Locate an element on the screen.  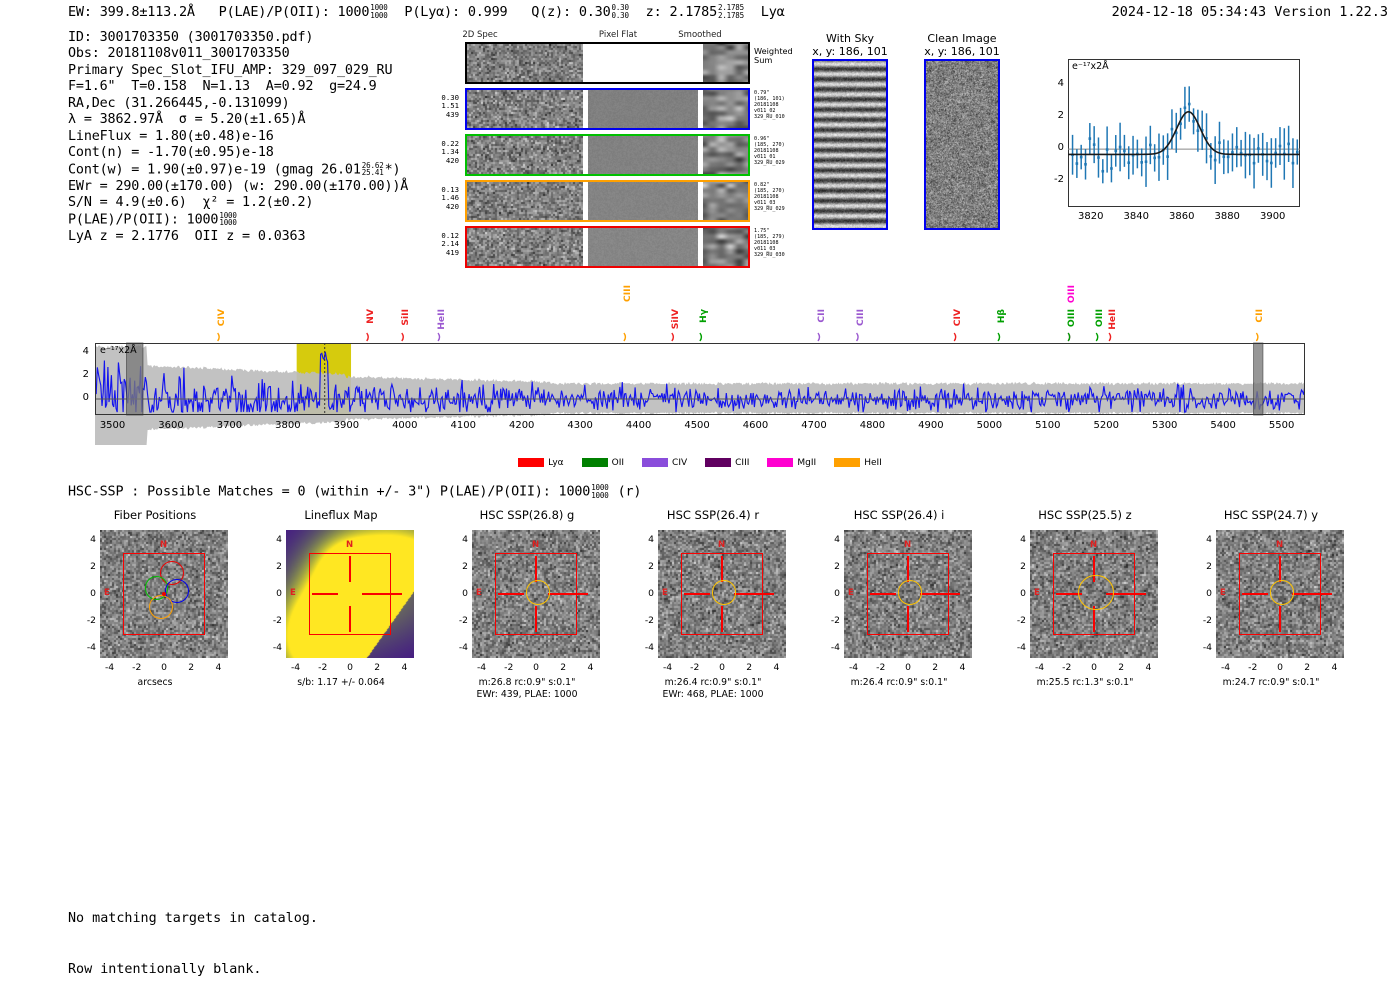
spectrum-line-label: Hγ is located at coordinates (703, 316).